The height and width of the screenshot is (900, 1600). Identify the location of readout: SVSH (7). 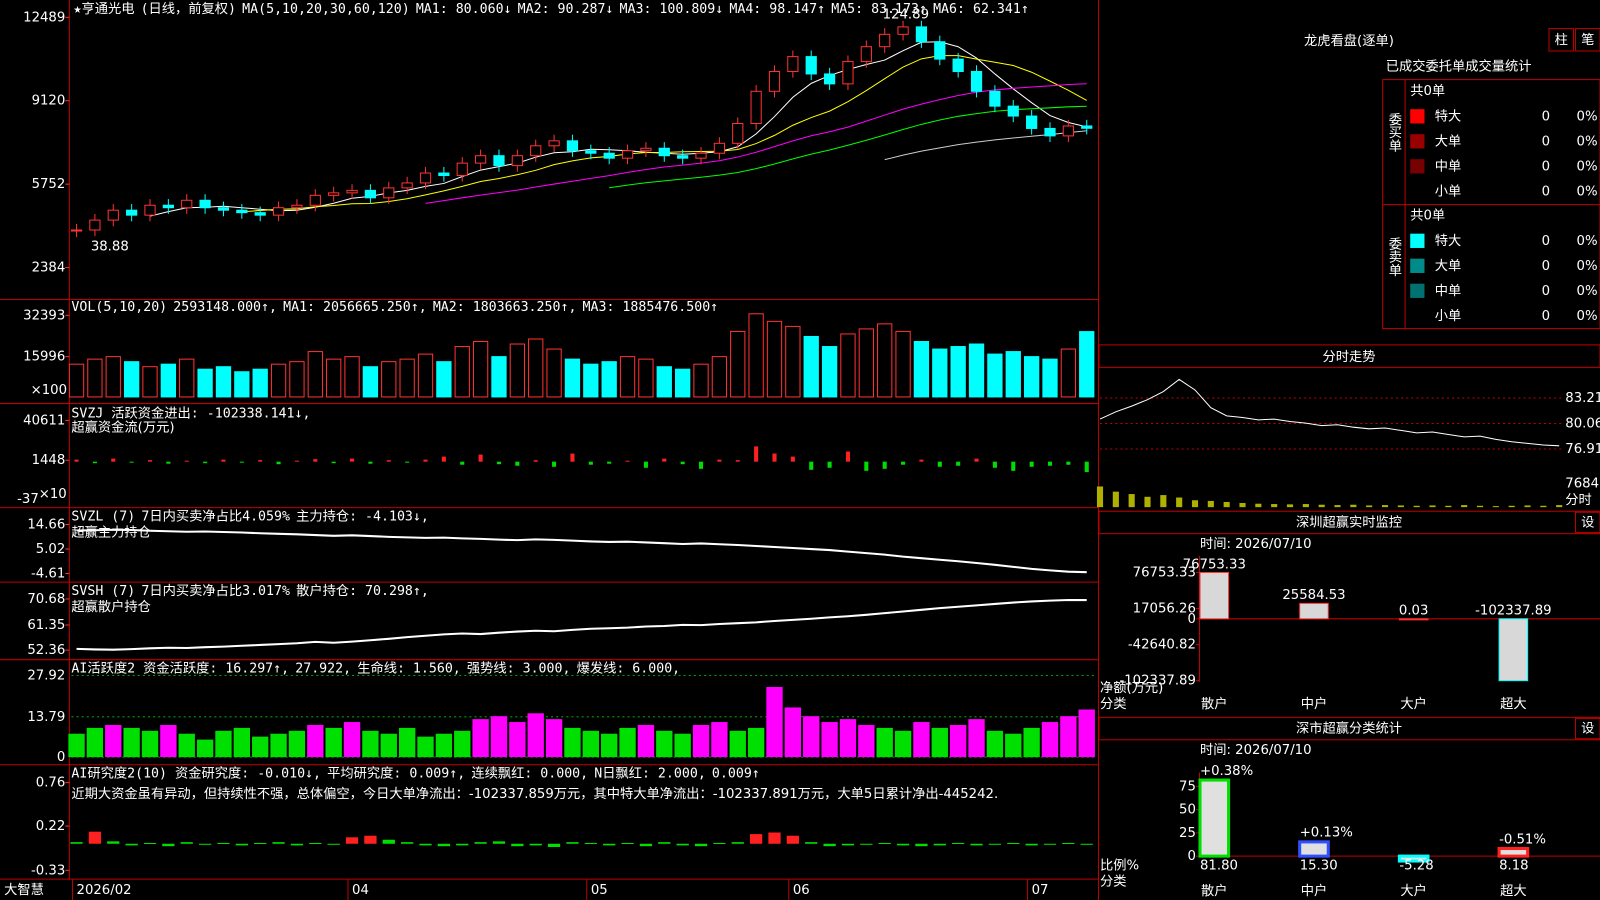
(103, 591).